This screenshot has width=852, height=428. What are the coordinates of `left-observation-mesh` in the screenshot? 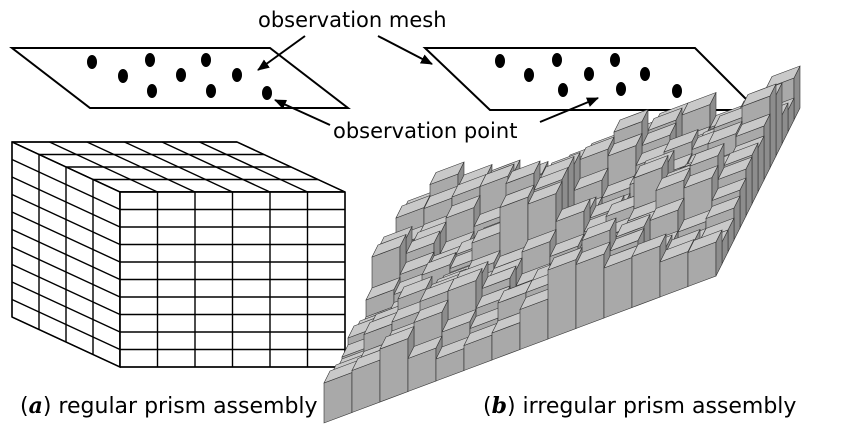 It's located at (180, 78).